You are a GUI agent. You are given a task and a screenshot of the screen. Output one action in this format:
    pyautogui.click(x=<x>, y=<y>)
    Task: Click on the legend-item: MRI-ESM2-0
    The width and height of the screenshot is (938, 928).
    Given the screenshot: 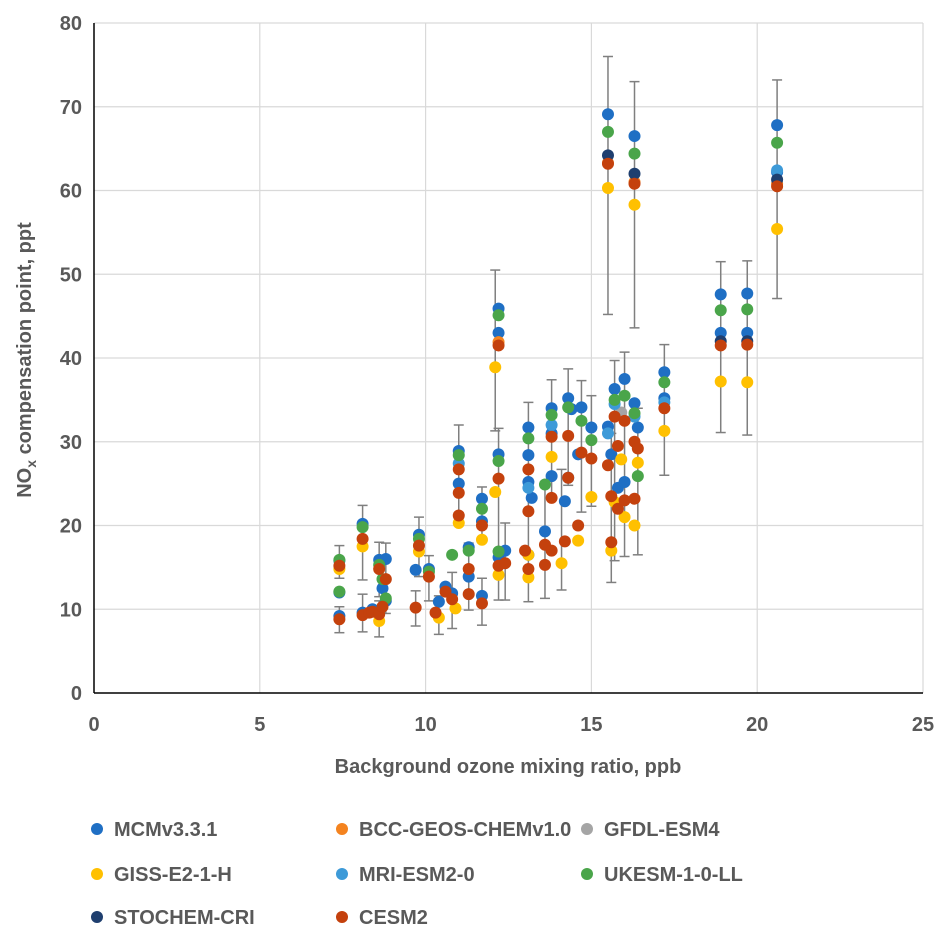 What is the action you would take?
    pyautogui.click(x=405, y=875)
    